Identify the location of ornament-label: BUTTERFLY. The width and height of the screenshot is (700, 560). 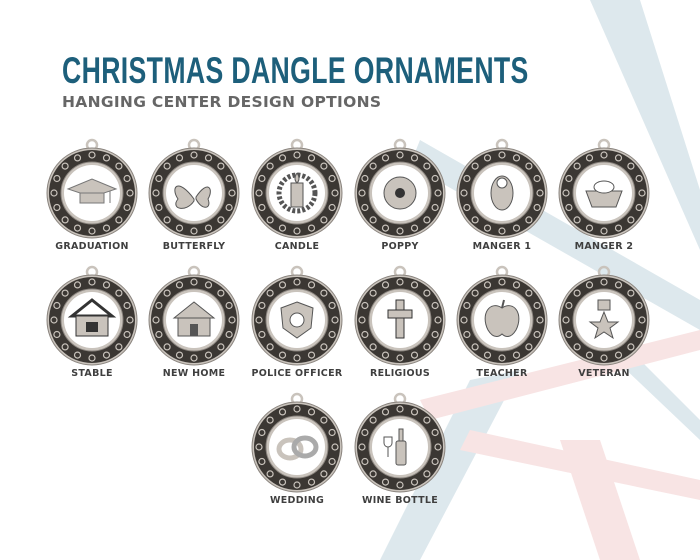
(194, 246).